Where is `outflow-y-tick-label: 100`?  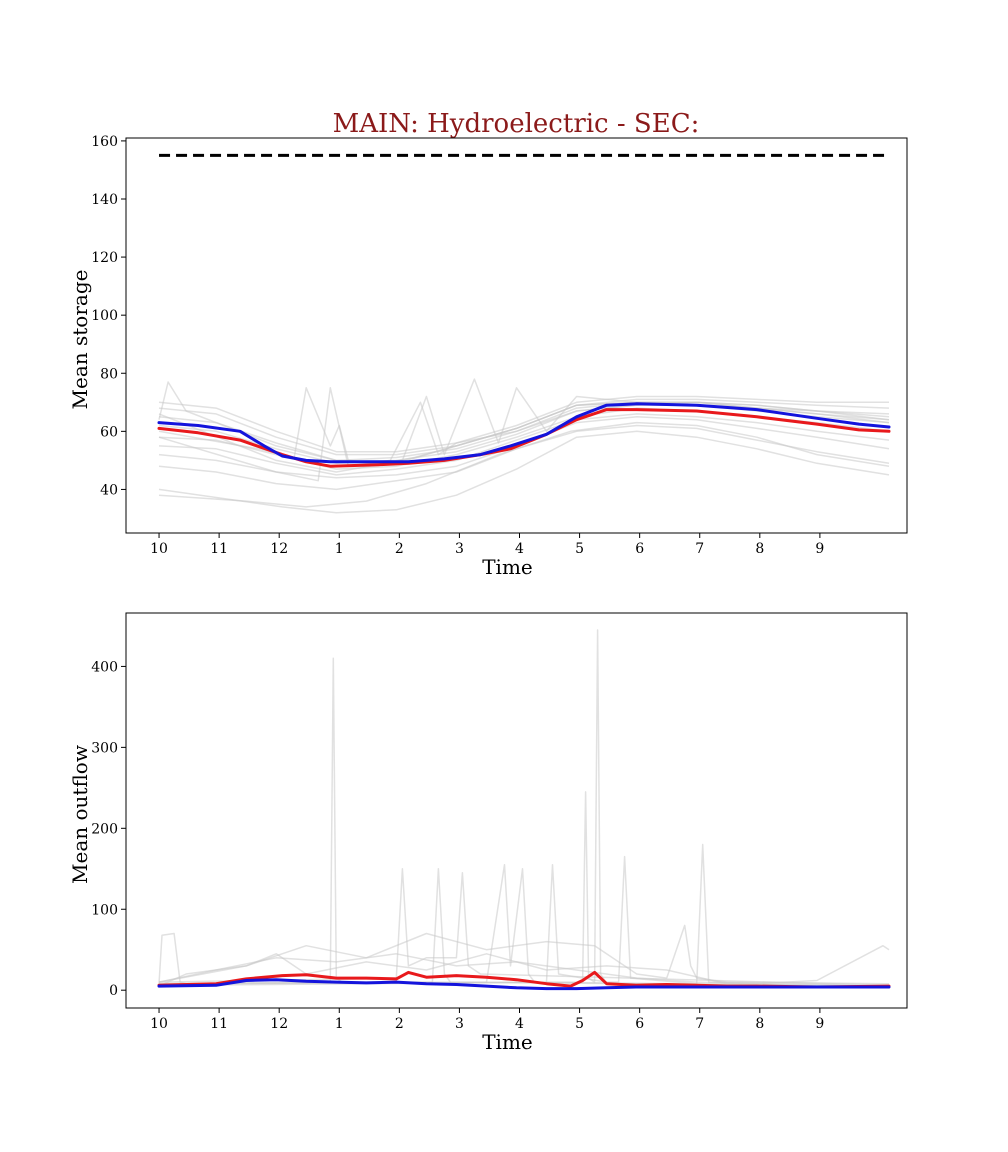 outflow-y-tick-label: 100 is located at coordinates (104, 910).